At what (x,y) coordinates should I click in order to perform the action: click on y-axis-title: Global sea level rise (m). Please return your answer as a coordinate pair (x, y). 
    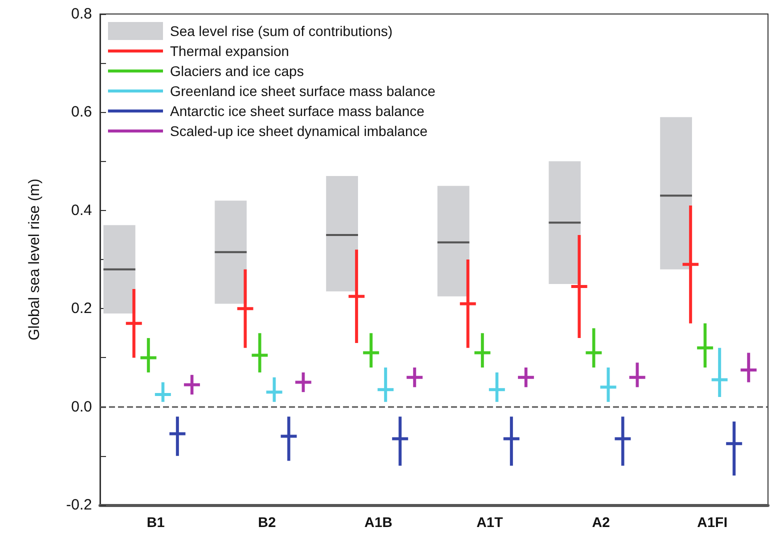
    Looking at the image, I should click on (34, 259).